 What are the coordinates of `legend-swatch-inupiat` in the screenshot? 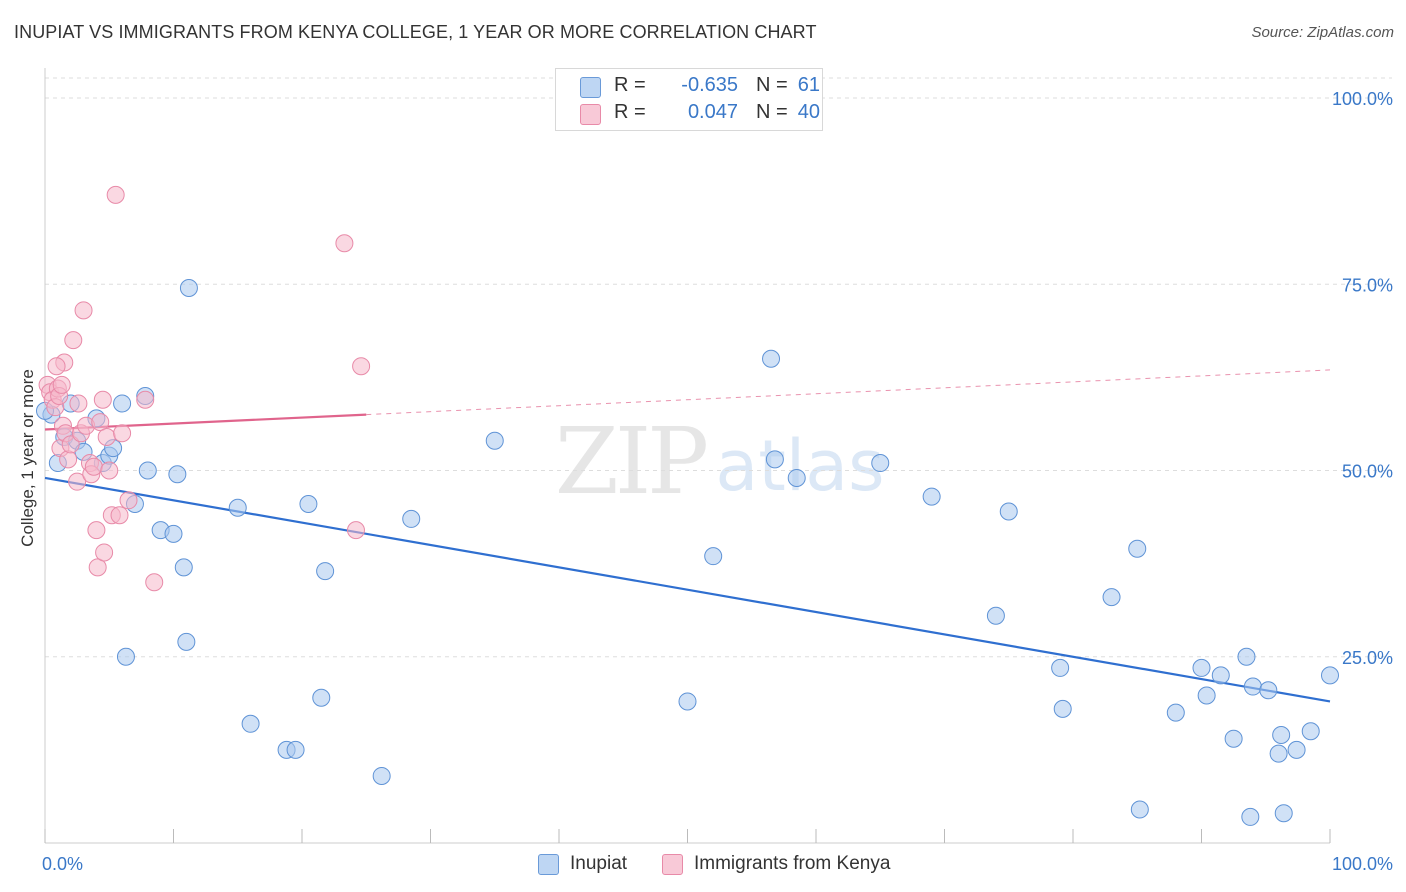 It's located at (590, 87).